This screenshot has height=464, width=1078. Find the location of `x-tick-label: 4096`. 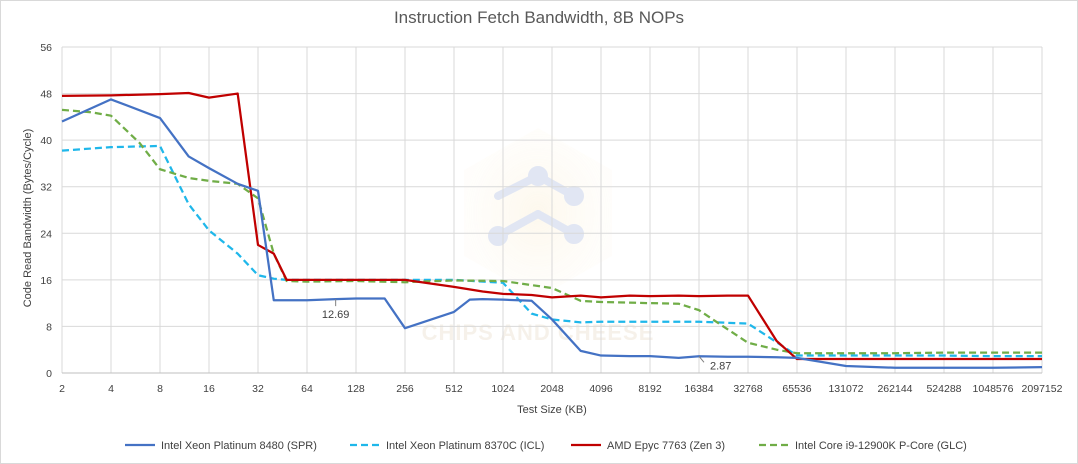

x-tick-label: 4096 is located at coordinates (601, 389).